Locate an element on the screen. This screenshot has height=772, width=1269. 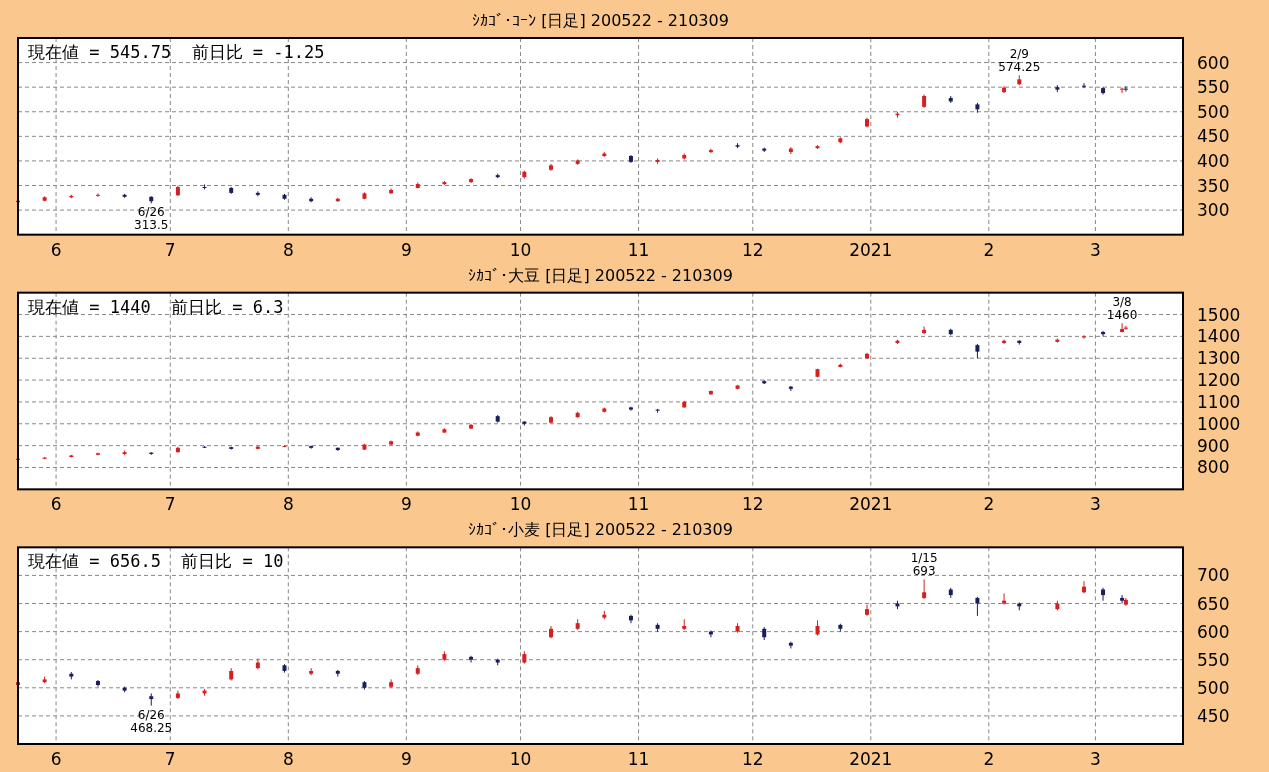
y-tick-label: 900 is located at coordinates (1213, 445).